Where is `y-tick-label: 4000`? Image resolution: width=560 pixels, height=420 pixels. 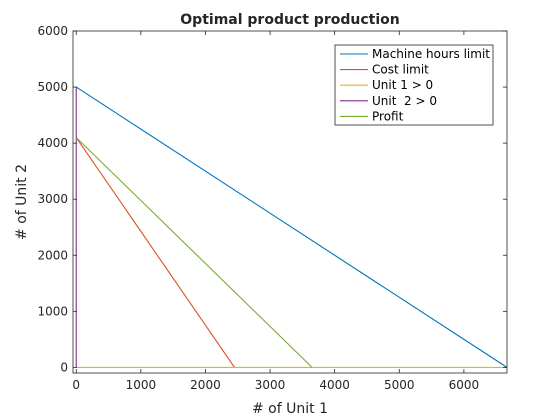 y-tick-label: 4000 is located at coordinates (52, 143).